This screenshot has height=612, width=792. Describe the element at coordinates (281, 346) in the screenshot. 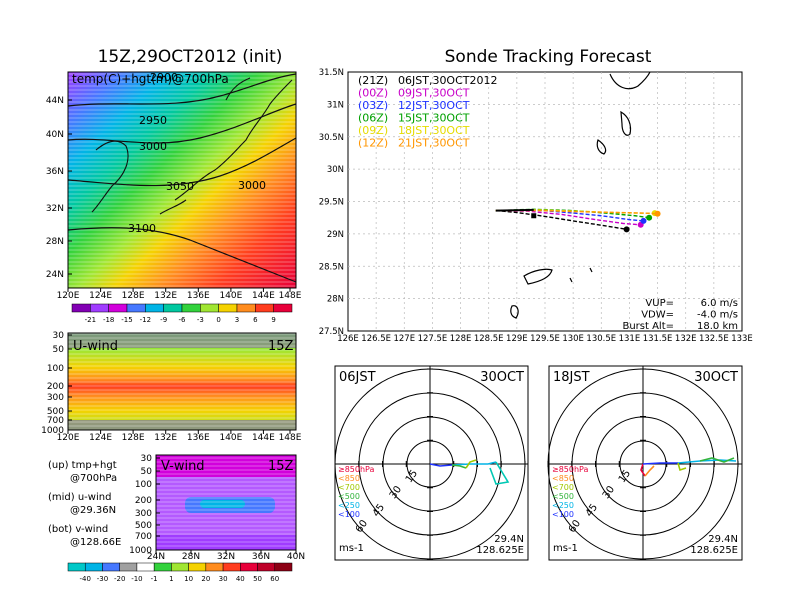

I see `u-wind-time: 15Z` at that location.